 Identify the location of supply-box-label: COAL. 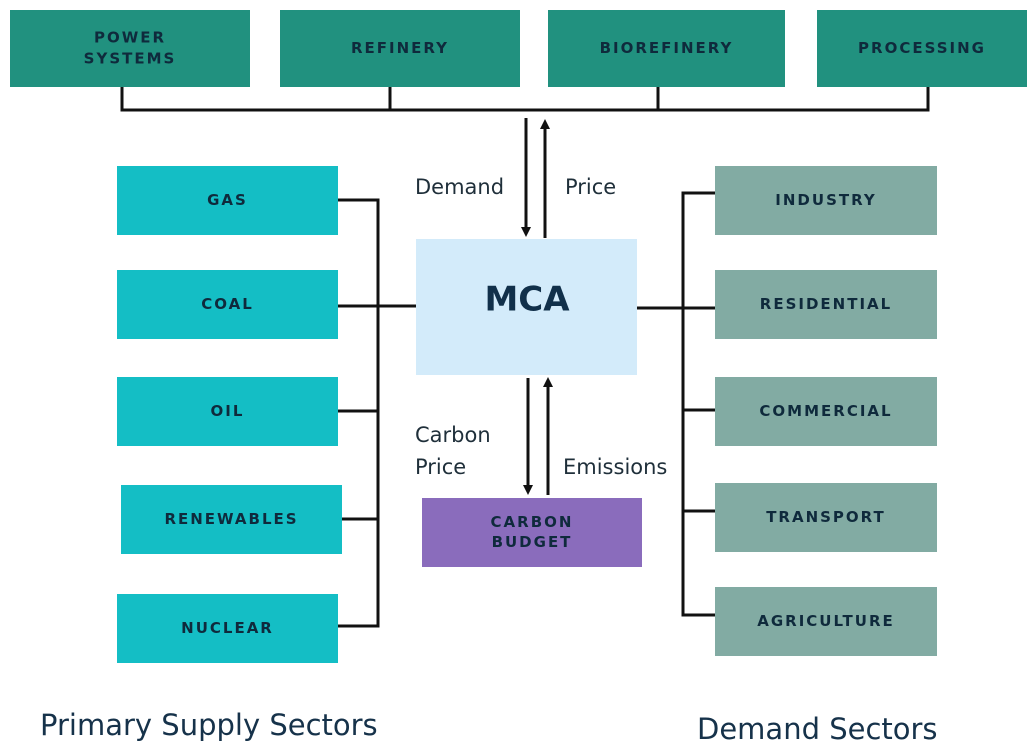
(227, 304).